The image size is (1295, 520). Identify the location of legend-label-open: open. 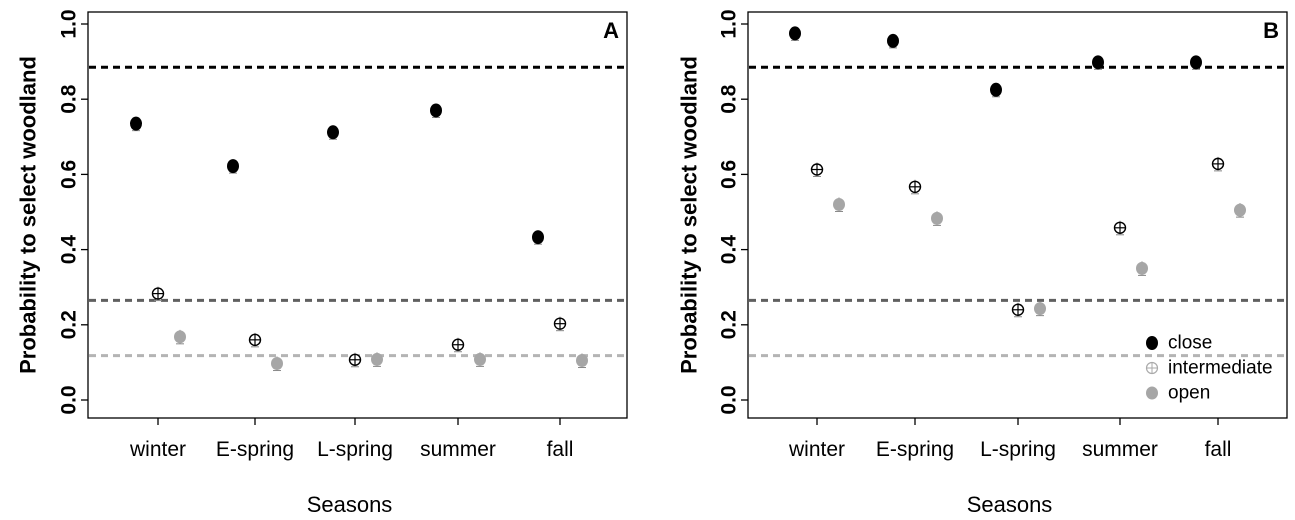
(1189, 393).